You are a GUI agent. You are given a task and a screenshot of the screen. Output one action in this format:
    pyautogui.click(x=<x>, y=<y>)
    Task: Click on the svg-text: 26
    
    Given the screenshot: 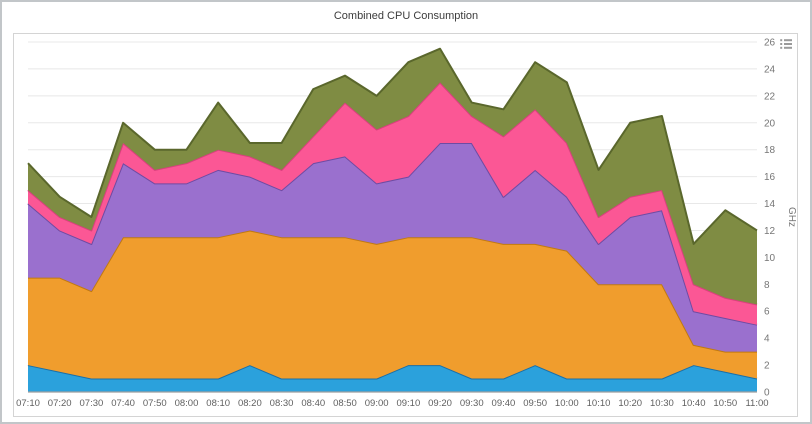 What is the action you would take?
    pyautogui.click(x=770, y=43)
    